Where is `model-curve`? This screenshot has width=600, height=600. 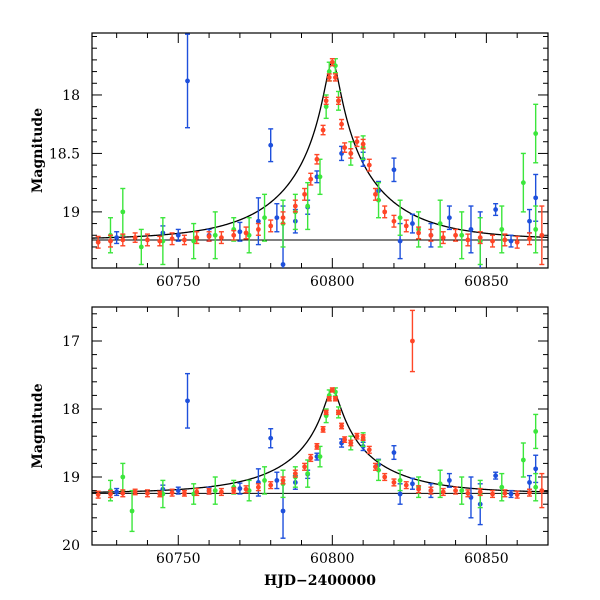
model-curve is located at coordinates (320, 441).